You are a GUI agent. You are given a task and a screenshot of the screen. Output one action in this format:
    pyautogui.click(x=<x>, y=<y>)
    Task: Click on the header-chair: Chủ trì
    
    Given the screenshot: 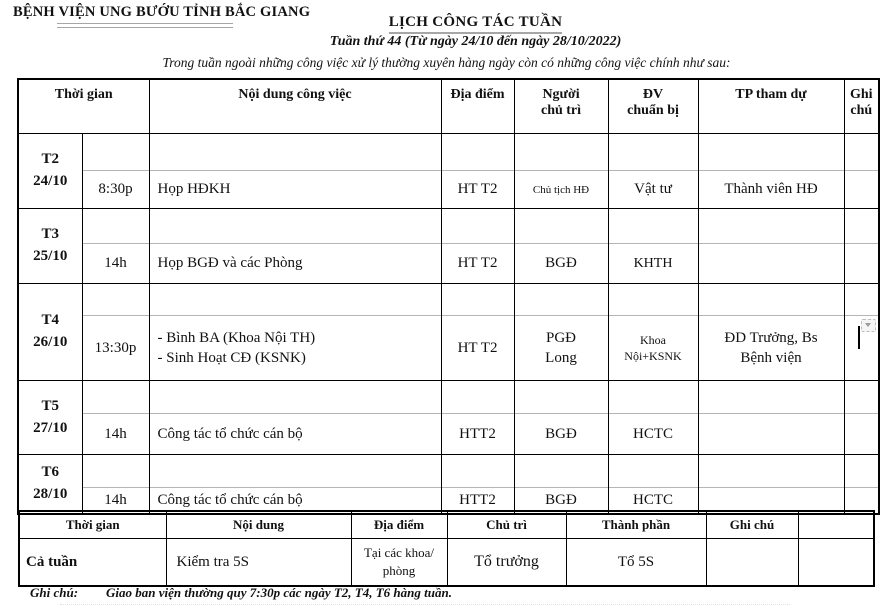 What is the action you would take?
    pyautogui.click(x=506, y=524)
    